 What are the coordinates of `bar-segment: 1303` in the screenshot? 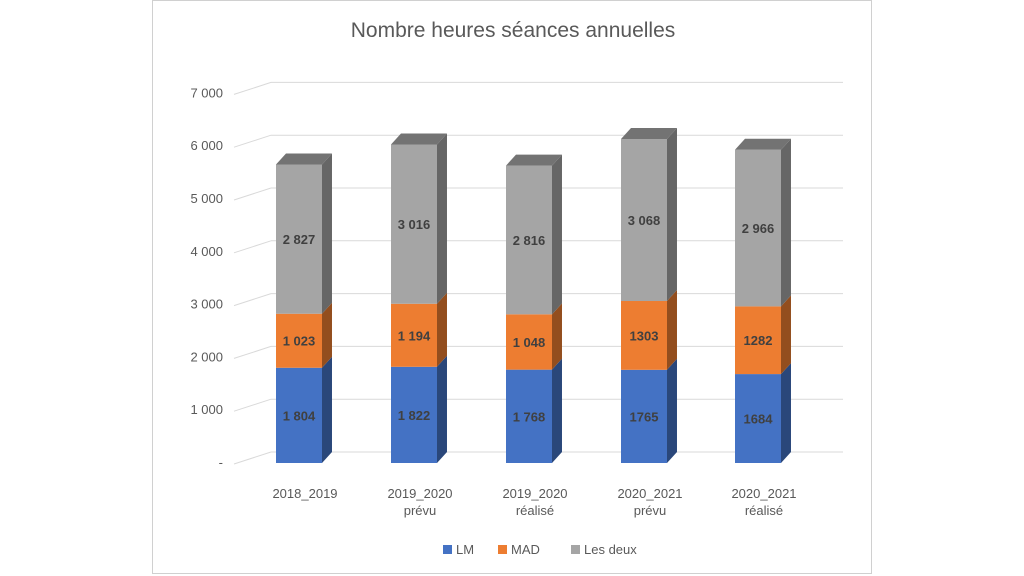 It's located at (649, 330).